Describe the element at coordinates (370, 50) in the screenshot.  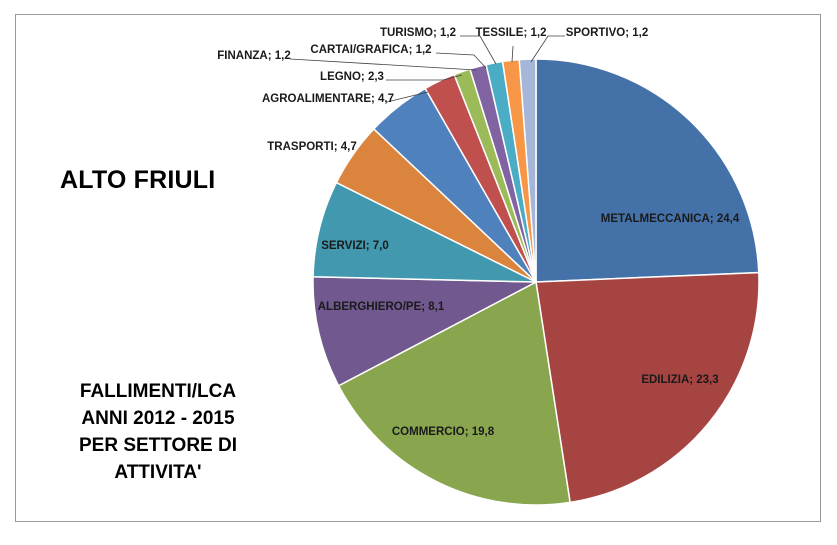
I see `slice-label-cartai-grafica: CARTAI/GRAFICA; 1,2` at that location.